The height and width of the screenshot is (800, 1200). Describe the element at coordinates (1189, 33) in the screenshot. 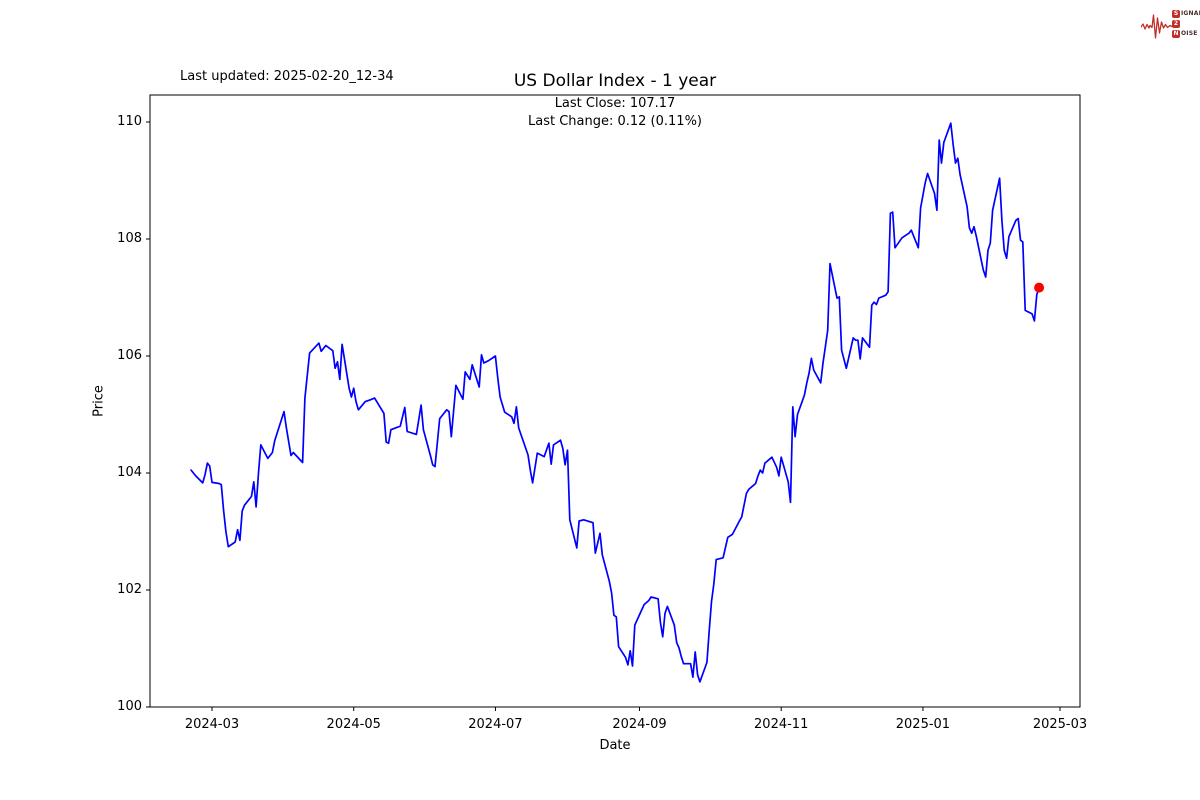

I see `logo-text-oise: OISE` at that location.